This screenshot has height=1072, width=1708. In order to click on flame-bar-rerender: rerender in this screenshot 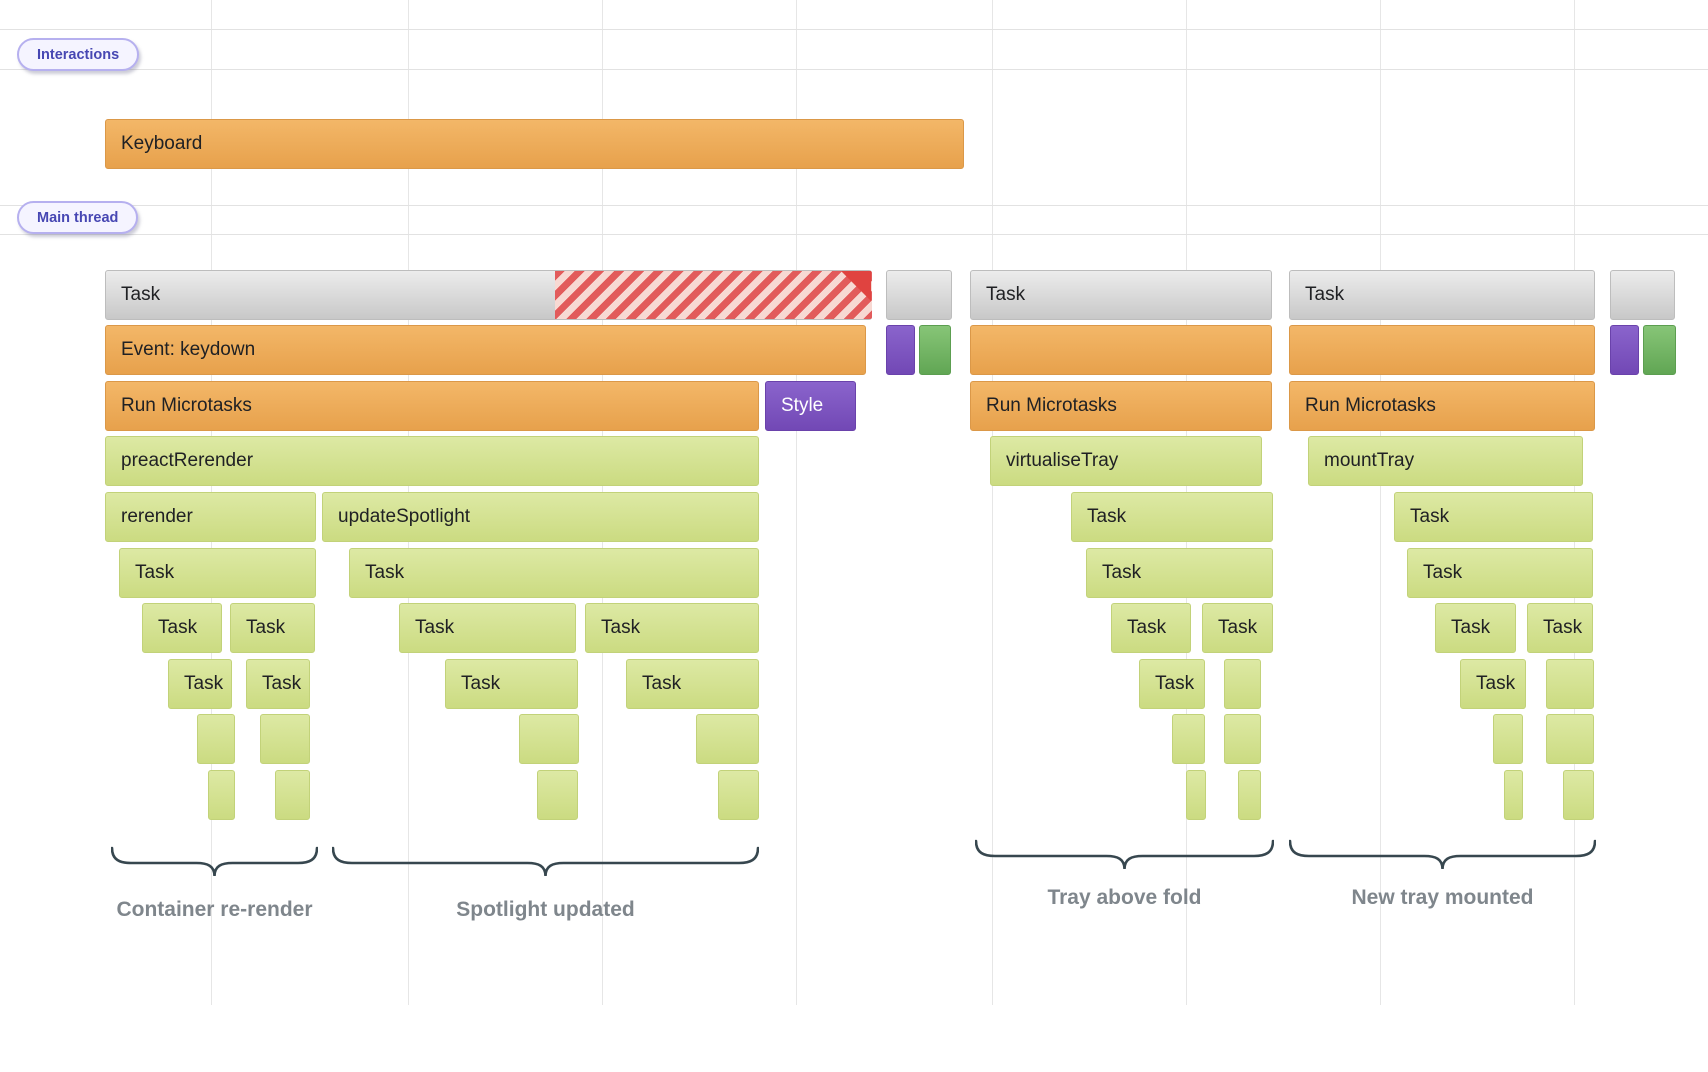, I will do `click(210, 517)`.